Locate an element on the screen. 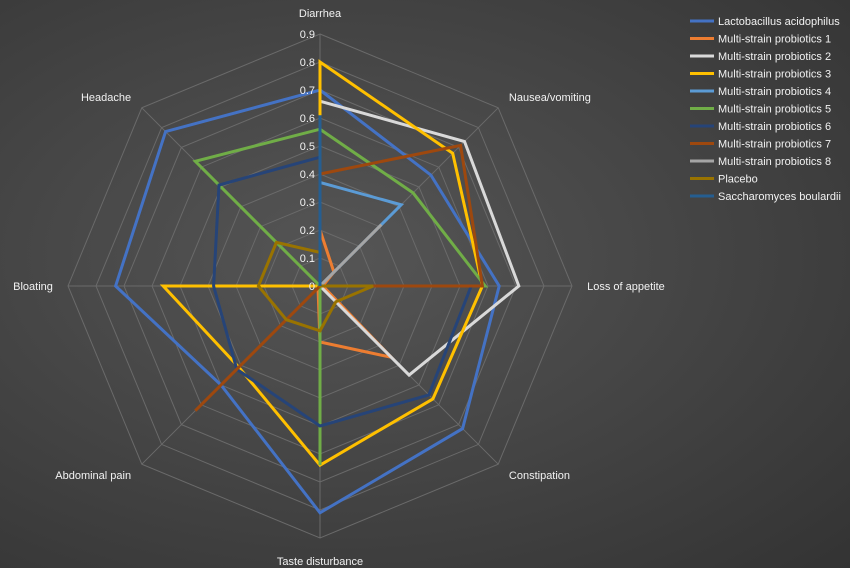  tick-label: 0.9 is located at coordinates (307, 35).